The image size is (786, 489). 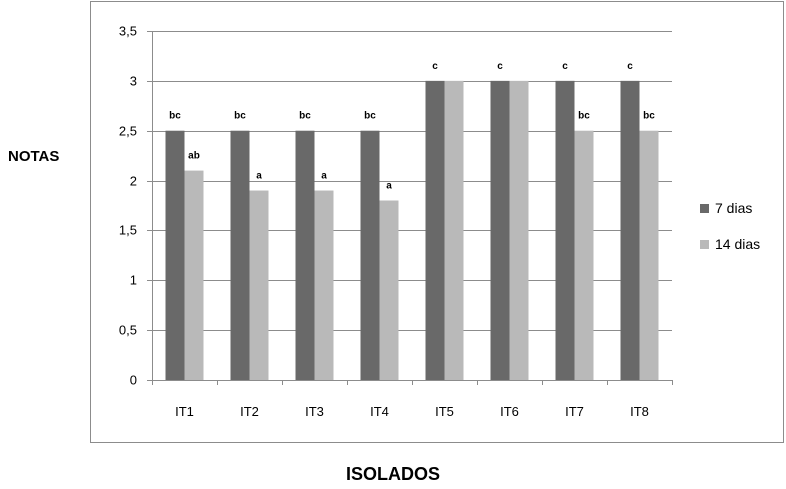 I want to click on bar-14-dias-IT3, so click(x=324, y=285).